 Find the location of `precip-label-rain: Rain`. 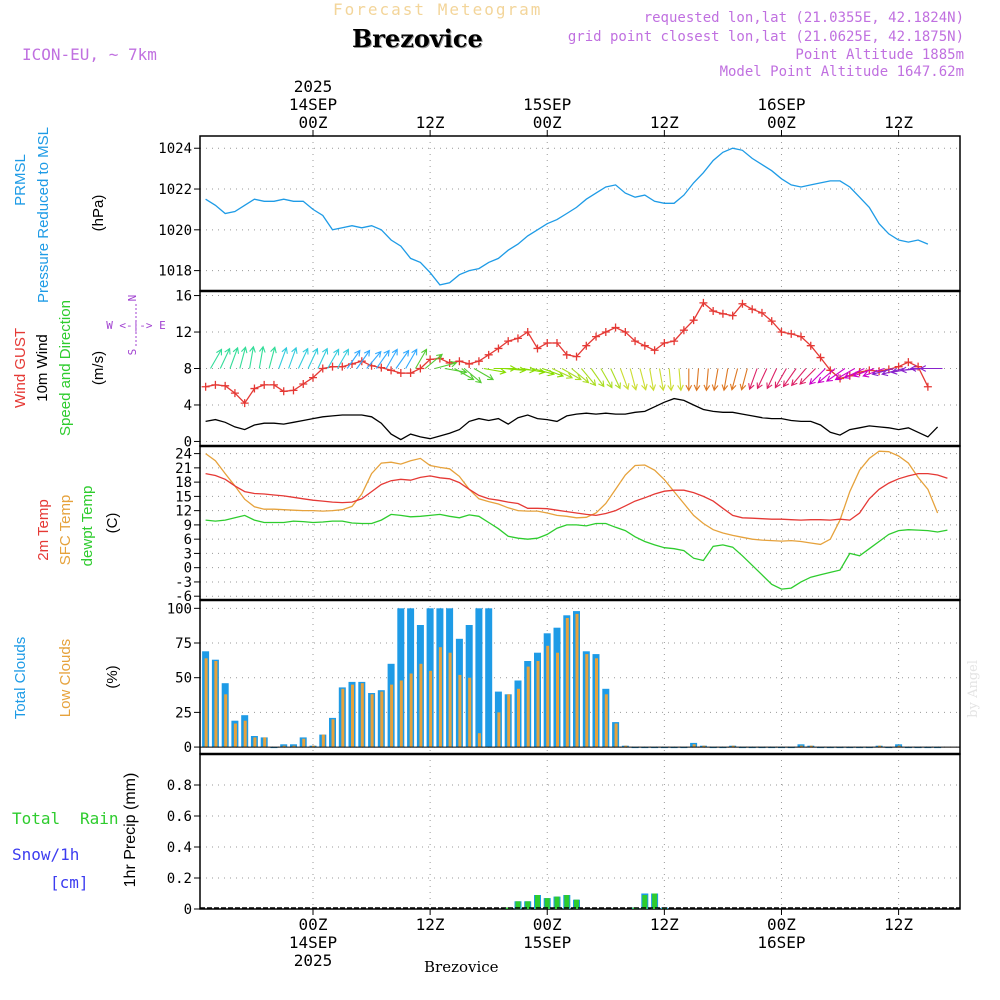

precip-label-rain: Rain is located at coordinates (99, 818).